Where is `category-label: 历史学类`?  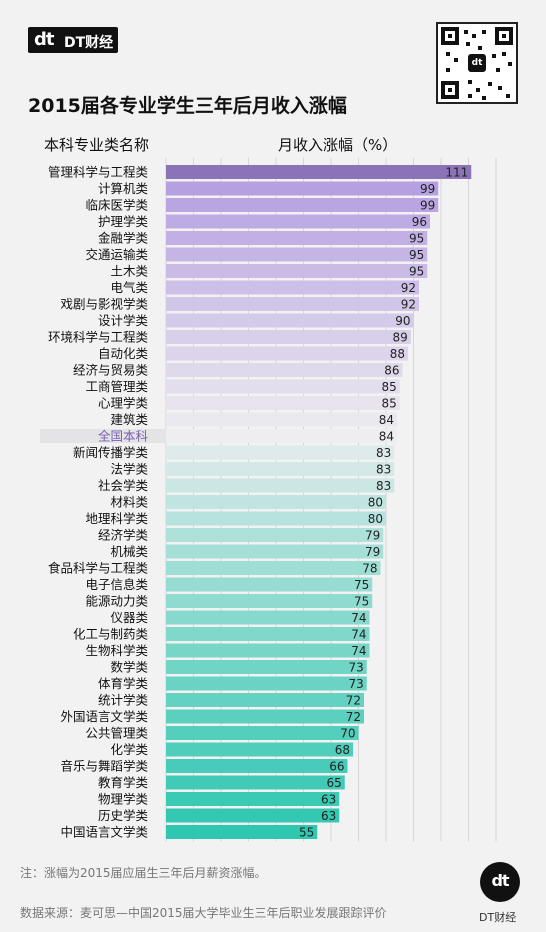 category-label: 历史学类 is located at coordinates (123, 815).